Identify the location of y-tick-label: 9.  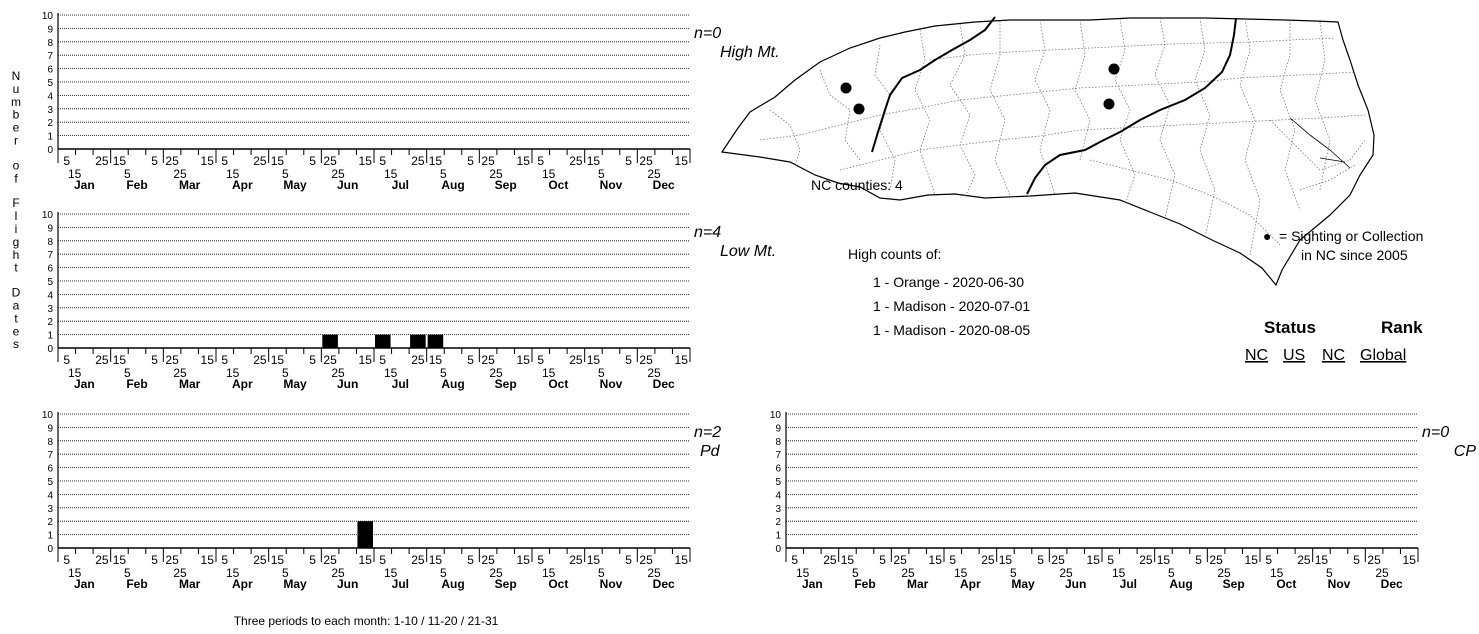
(50, 228).